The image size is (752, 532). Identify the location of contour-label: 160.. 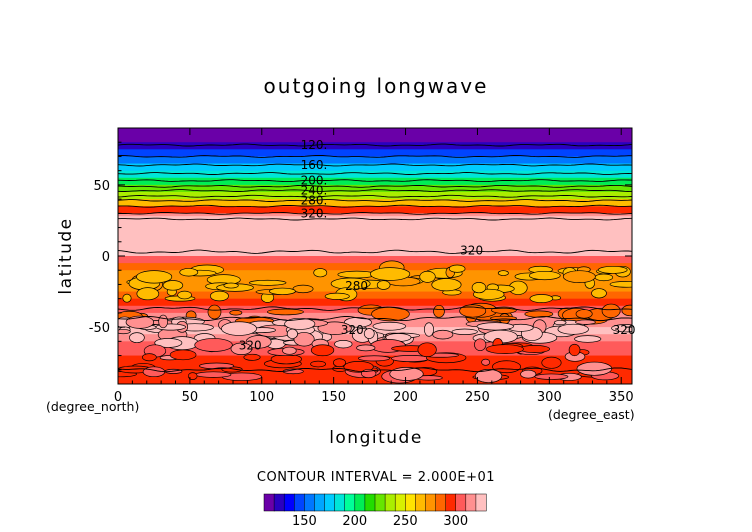
(314, 165).